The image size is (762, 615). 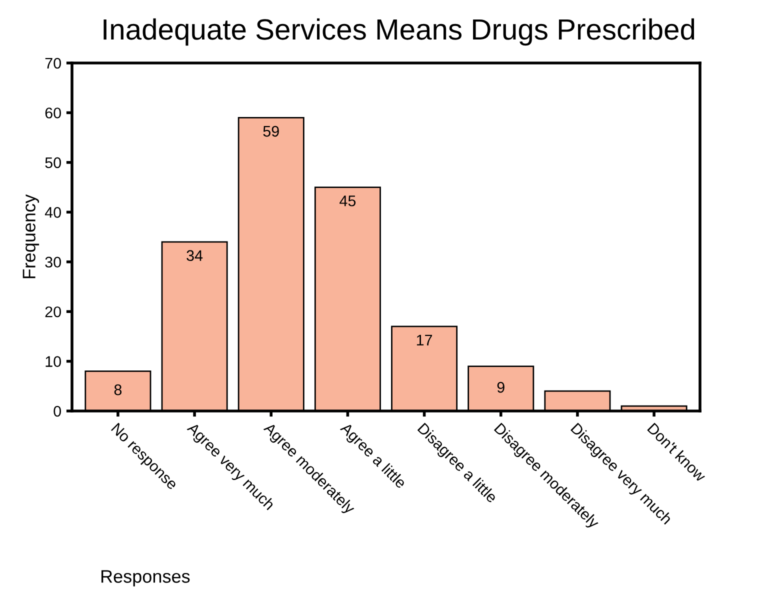 What do you see at coordinates (57, 411) in the screenshot?
I see `y-tick-label: 0` at bounding box center [57, 411].